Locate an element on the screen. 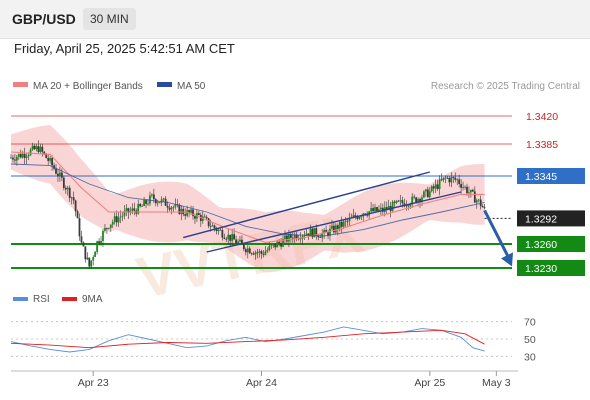 The height and width of the screenshot is (400, 590). level-tag-1.3292 is located at coordinates (551, 218).